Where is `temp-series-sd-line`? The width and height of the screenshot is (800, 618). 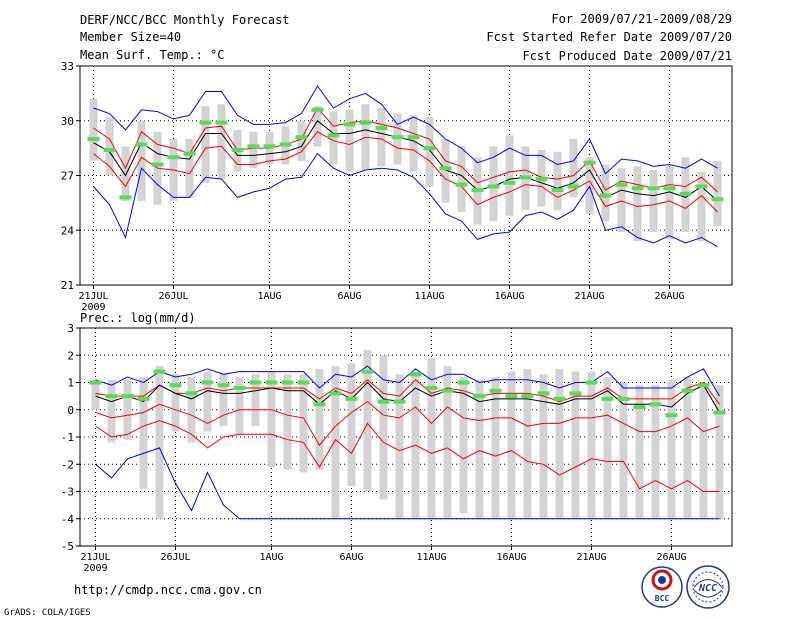 temp-series-sd-line is located at coordinates (405, 150).